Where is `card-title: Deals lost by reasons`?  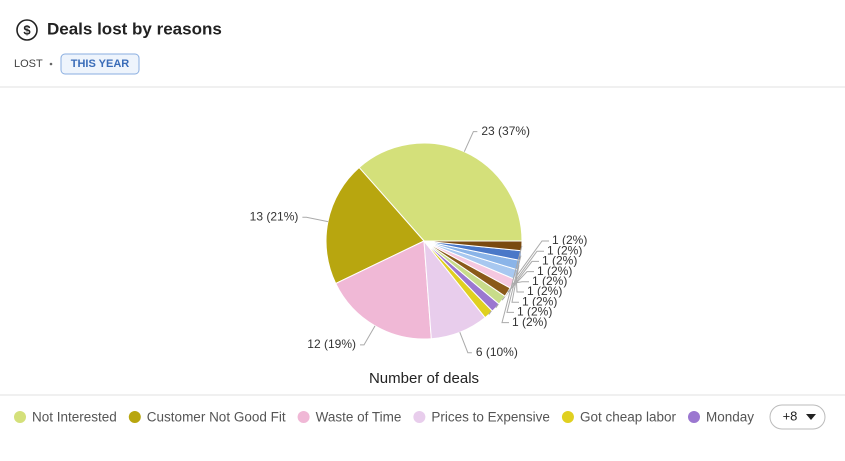
card-title: Deals lost by reasons is located at coordinates (134, 28).